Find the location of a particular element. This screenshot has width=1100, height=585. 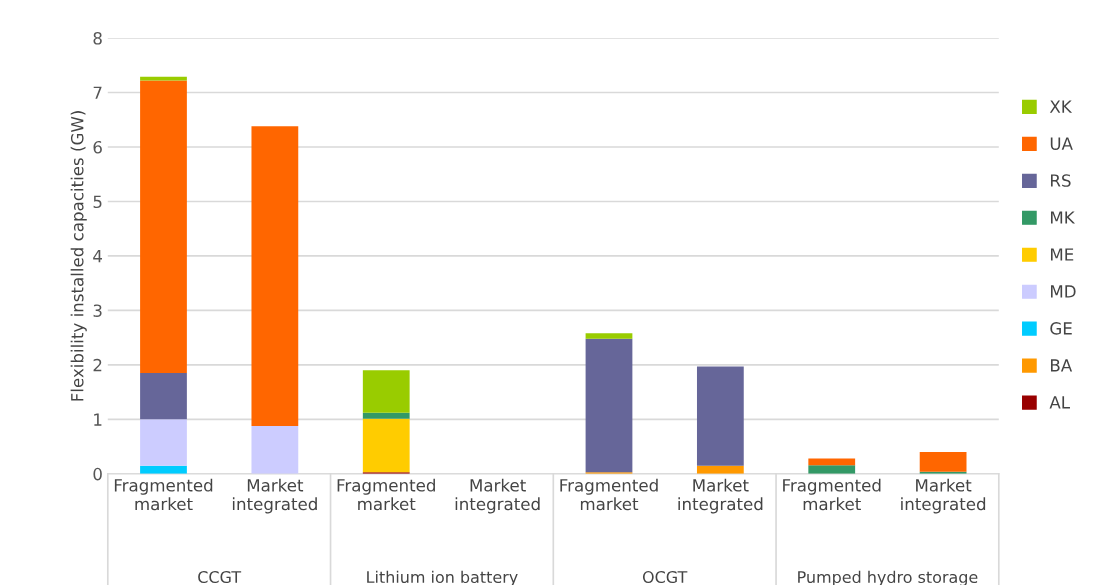

y-tick-label: 3 is located at coordinates (97, 310).